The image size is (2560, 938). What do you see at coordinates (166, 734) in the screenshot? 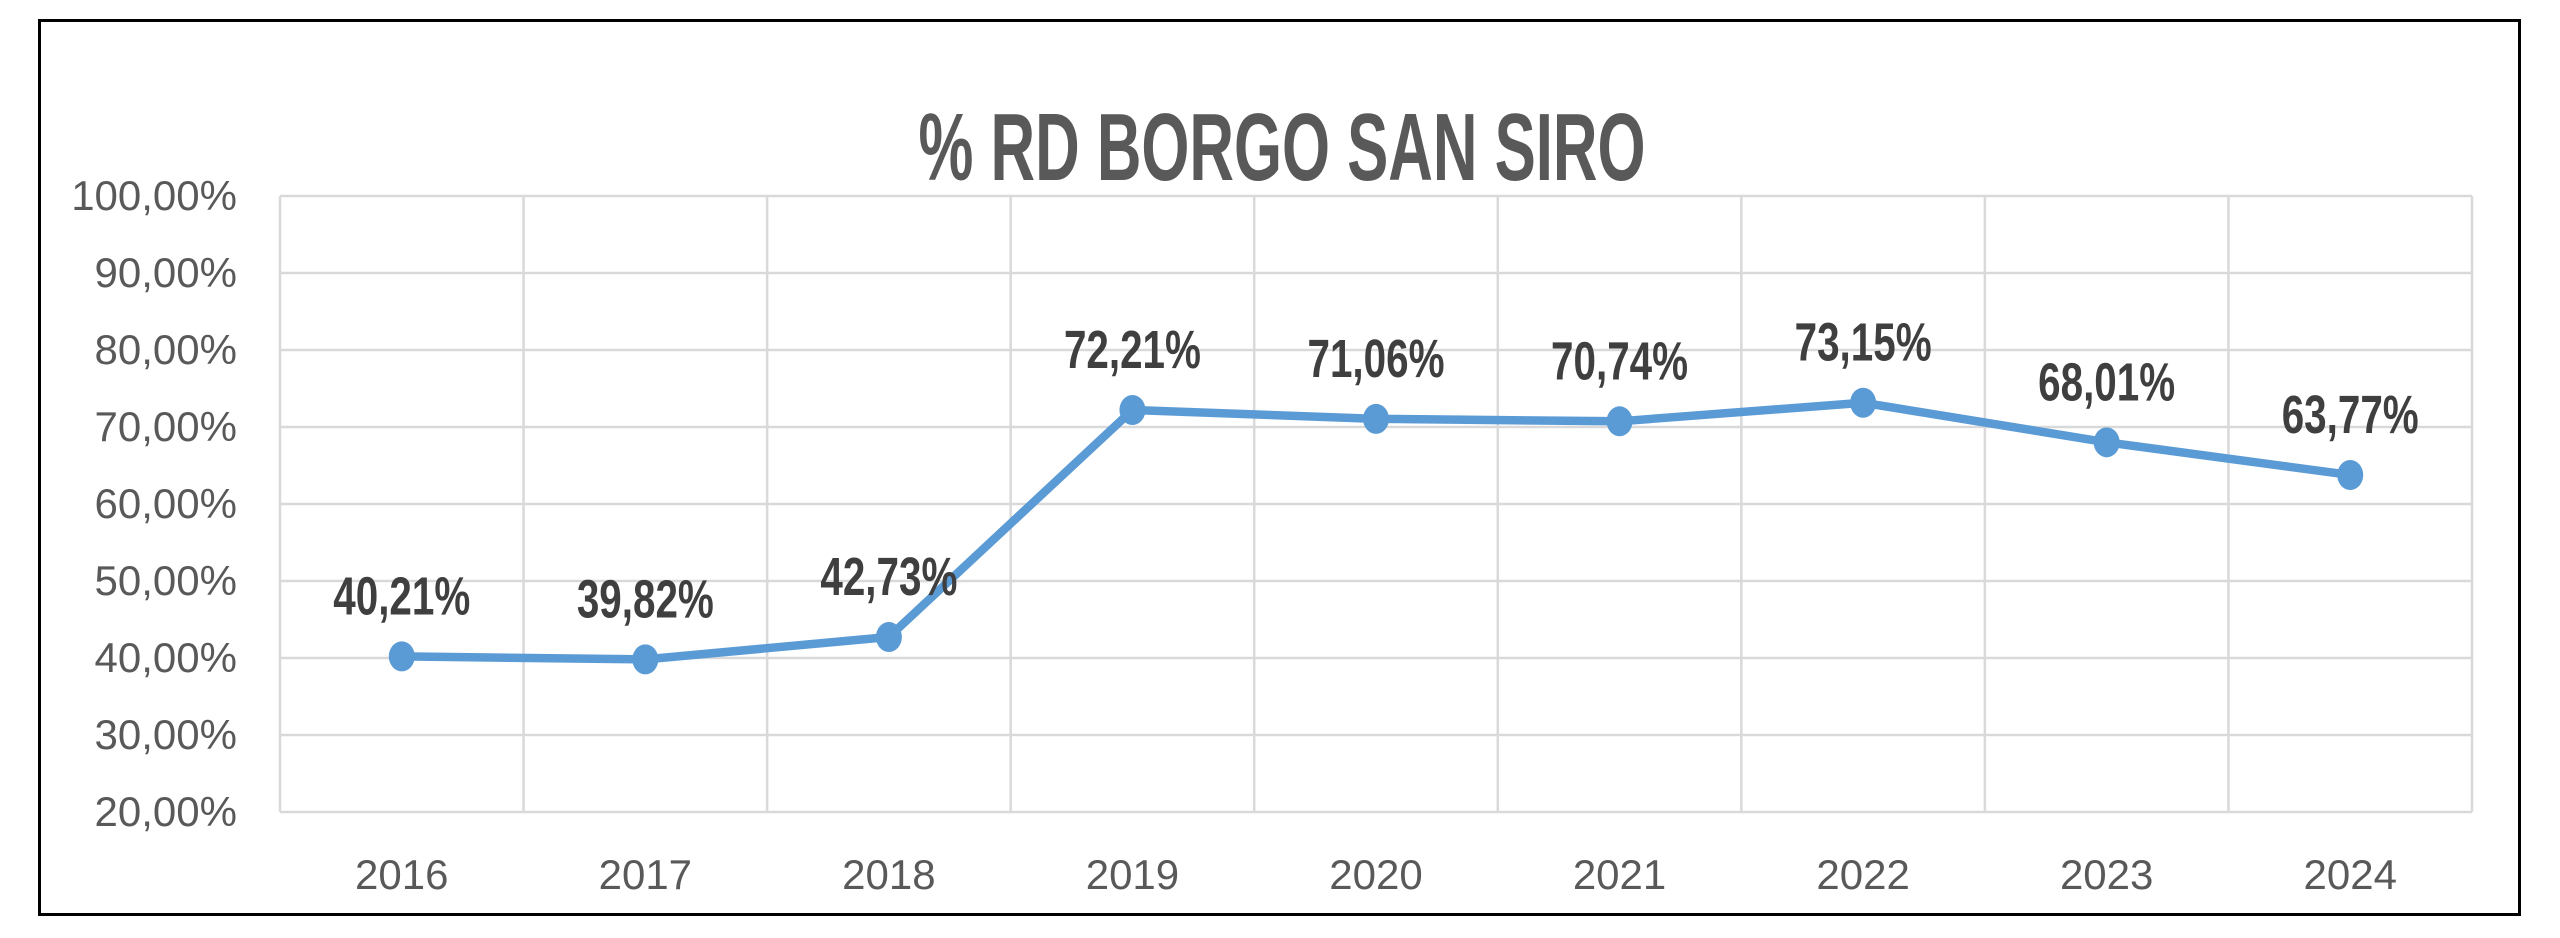
I see `y-axis-tick-label: 30,00%` at bounding box center [166, 734].